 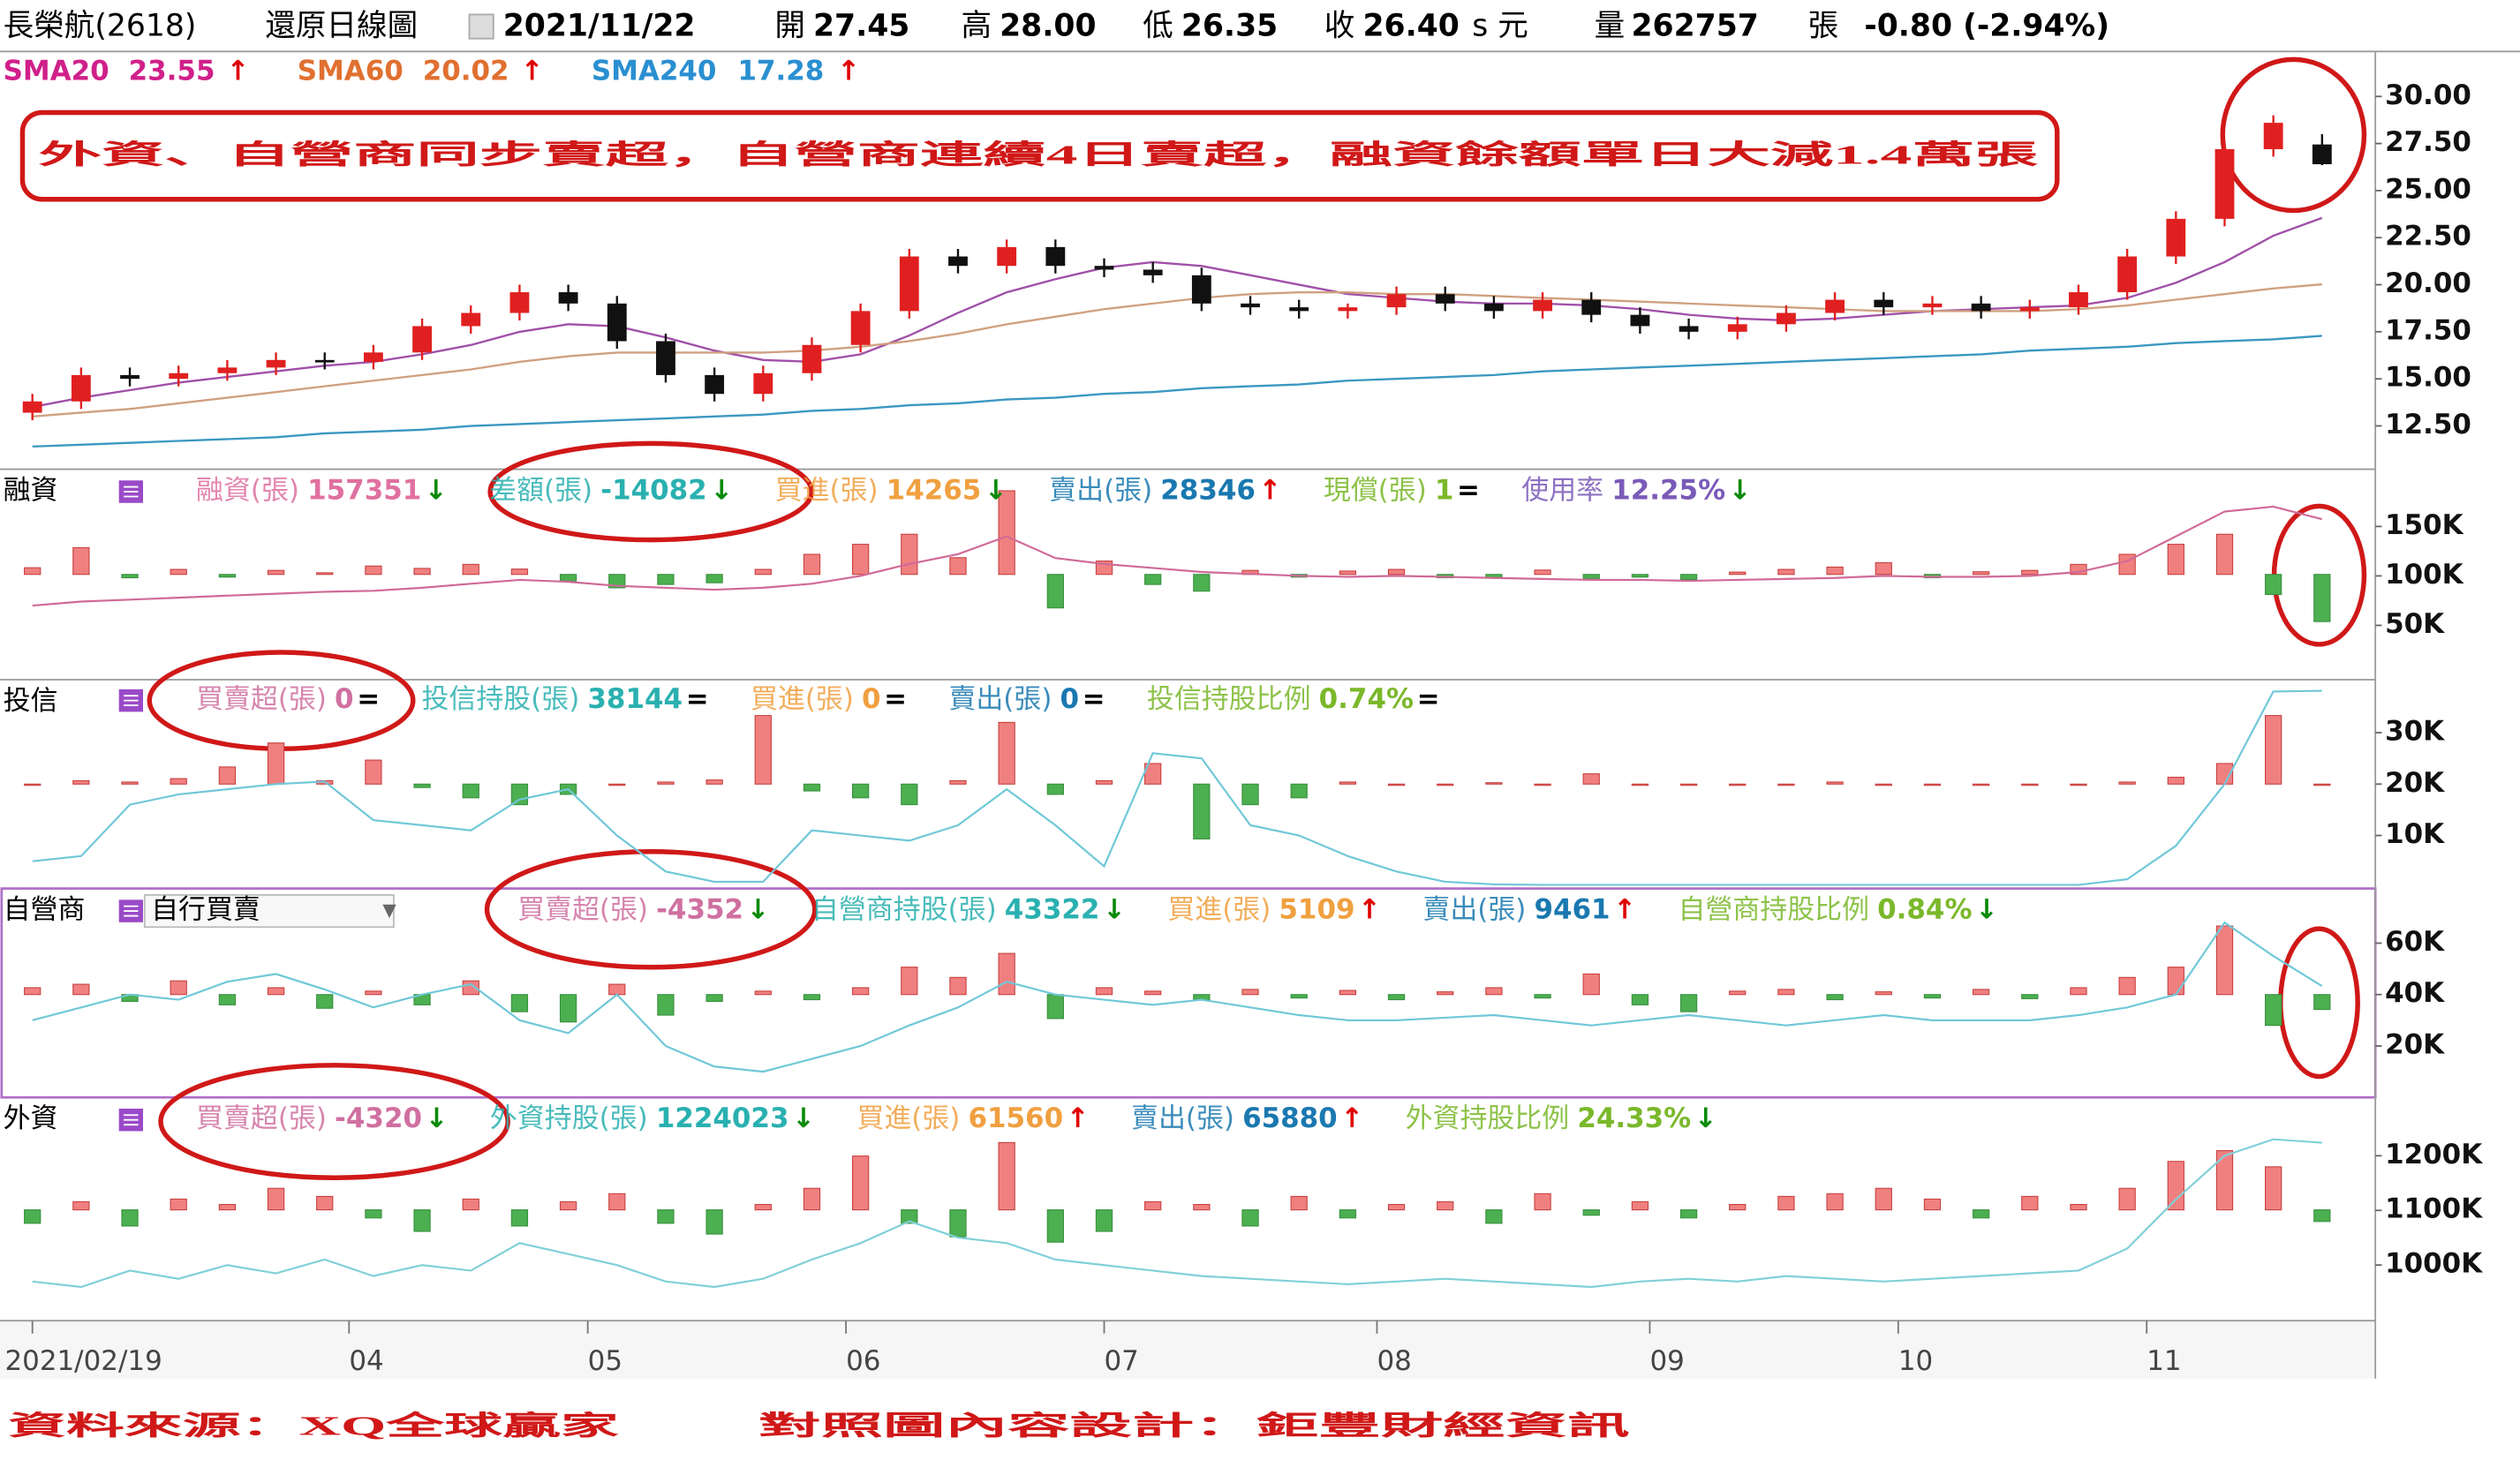 What do you see at coordinates (351, 71) in the screenshot?
I see `legend-name: SMA60` at bounding box center [351, 71].